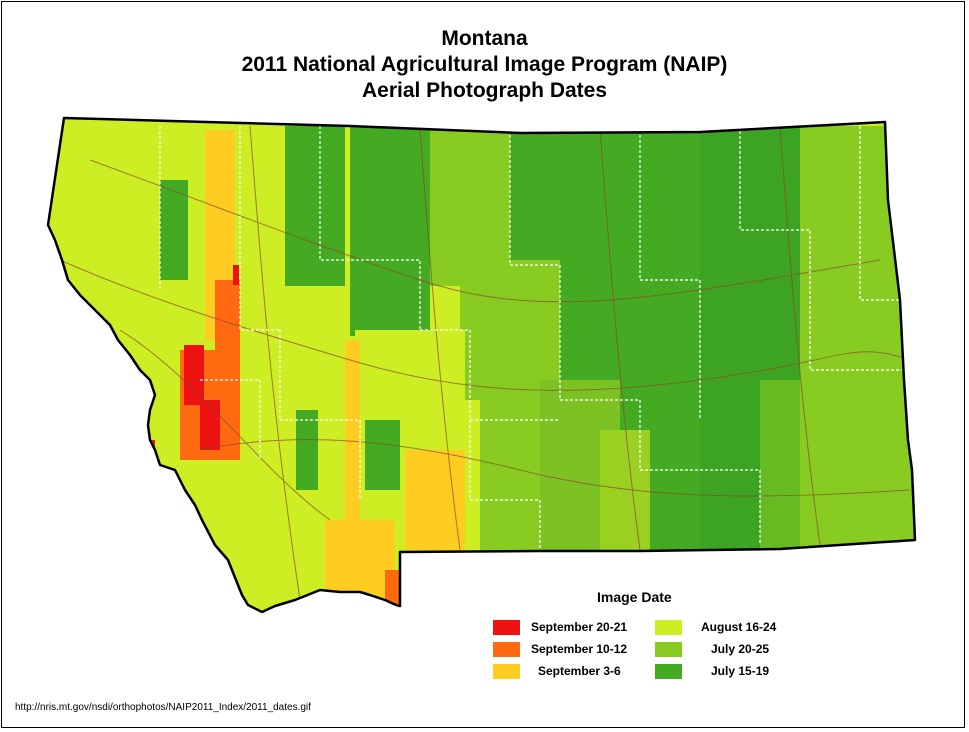 The height and width of the screenshot is (732, 969). Describe the element at coordinates (484, 38) in the screenshot. I see `title-line-1: Montana` at that location.